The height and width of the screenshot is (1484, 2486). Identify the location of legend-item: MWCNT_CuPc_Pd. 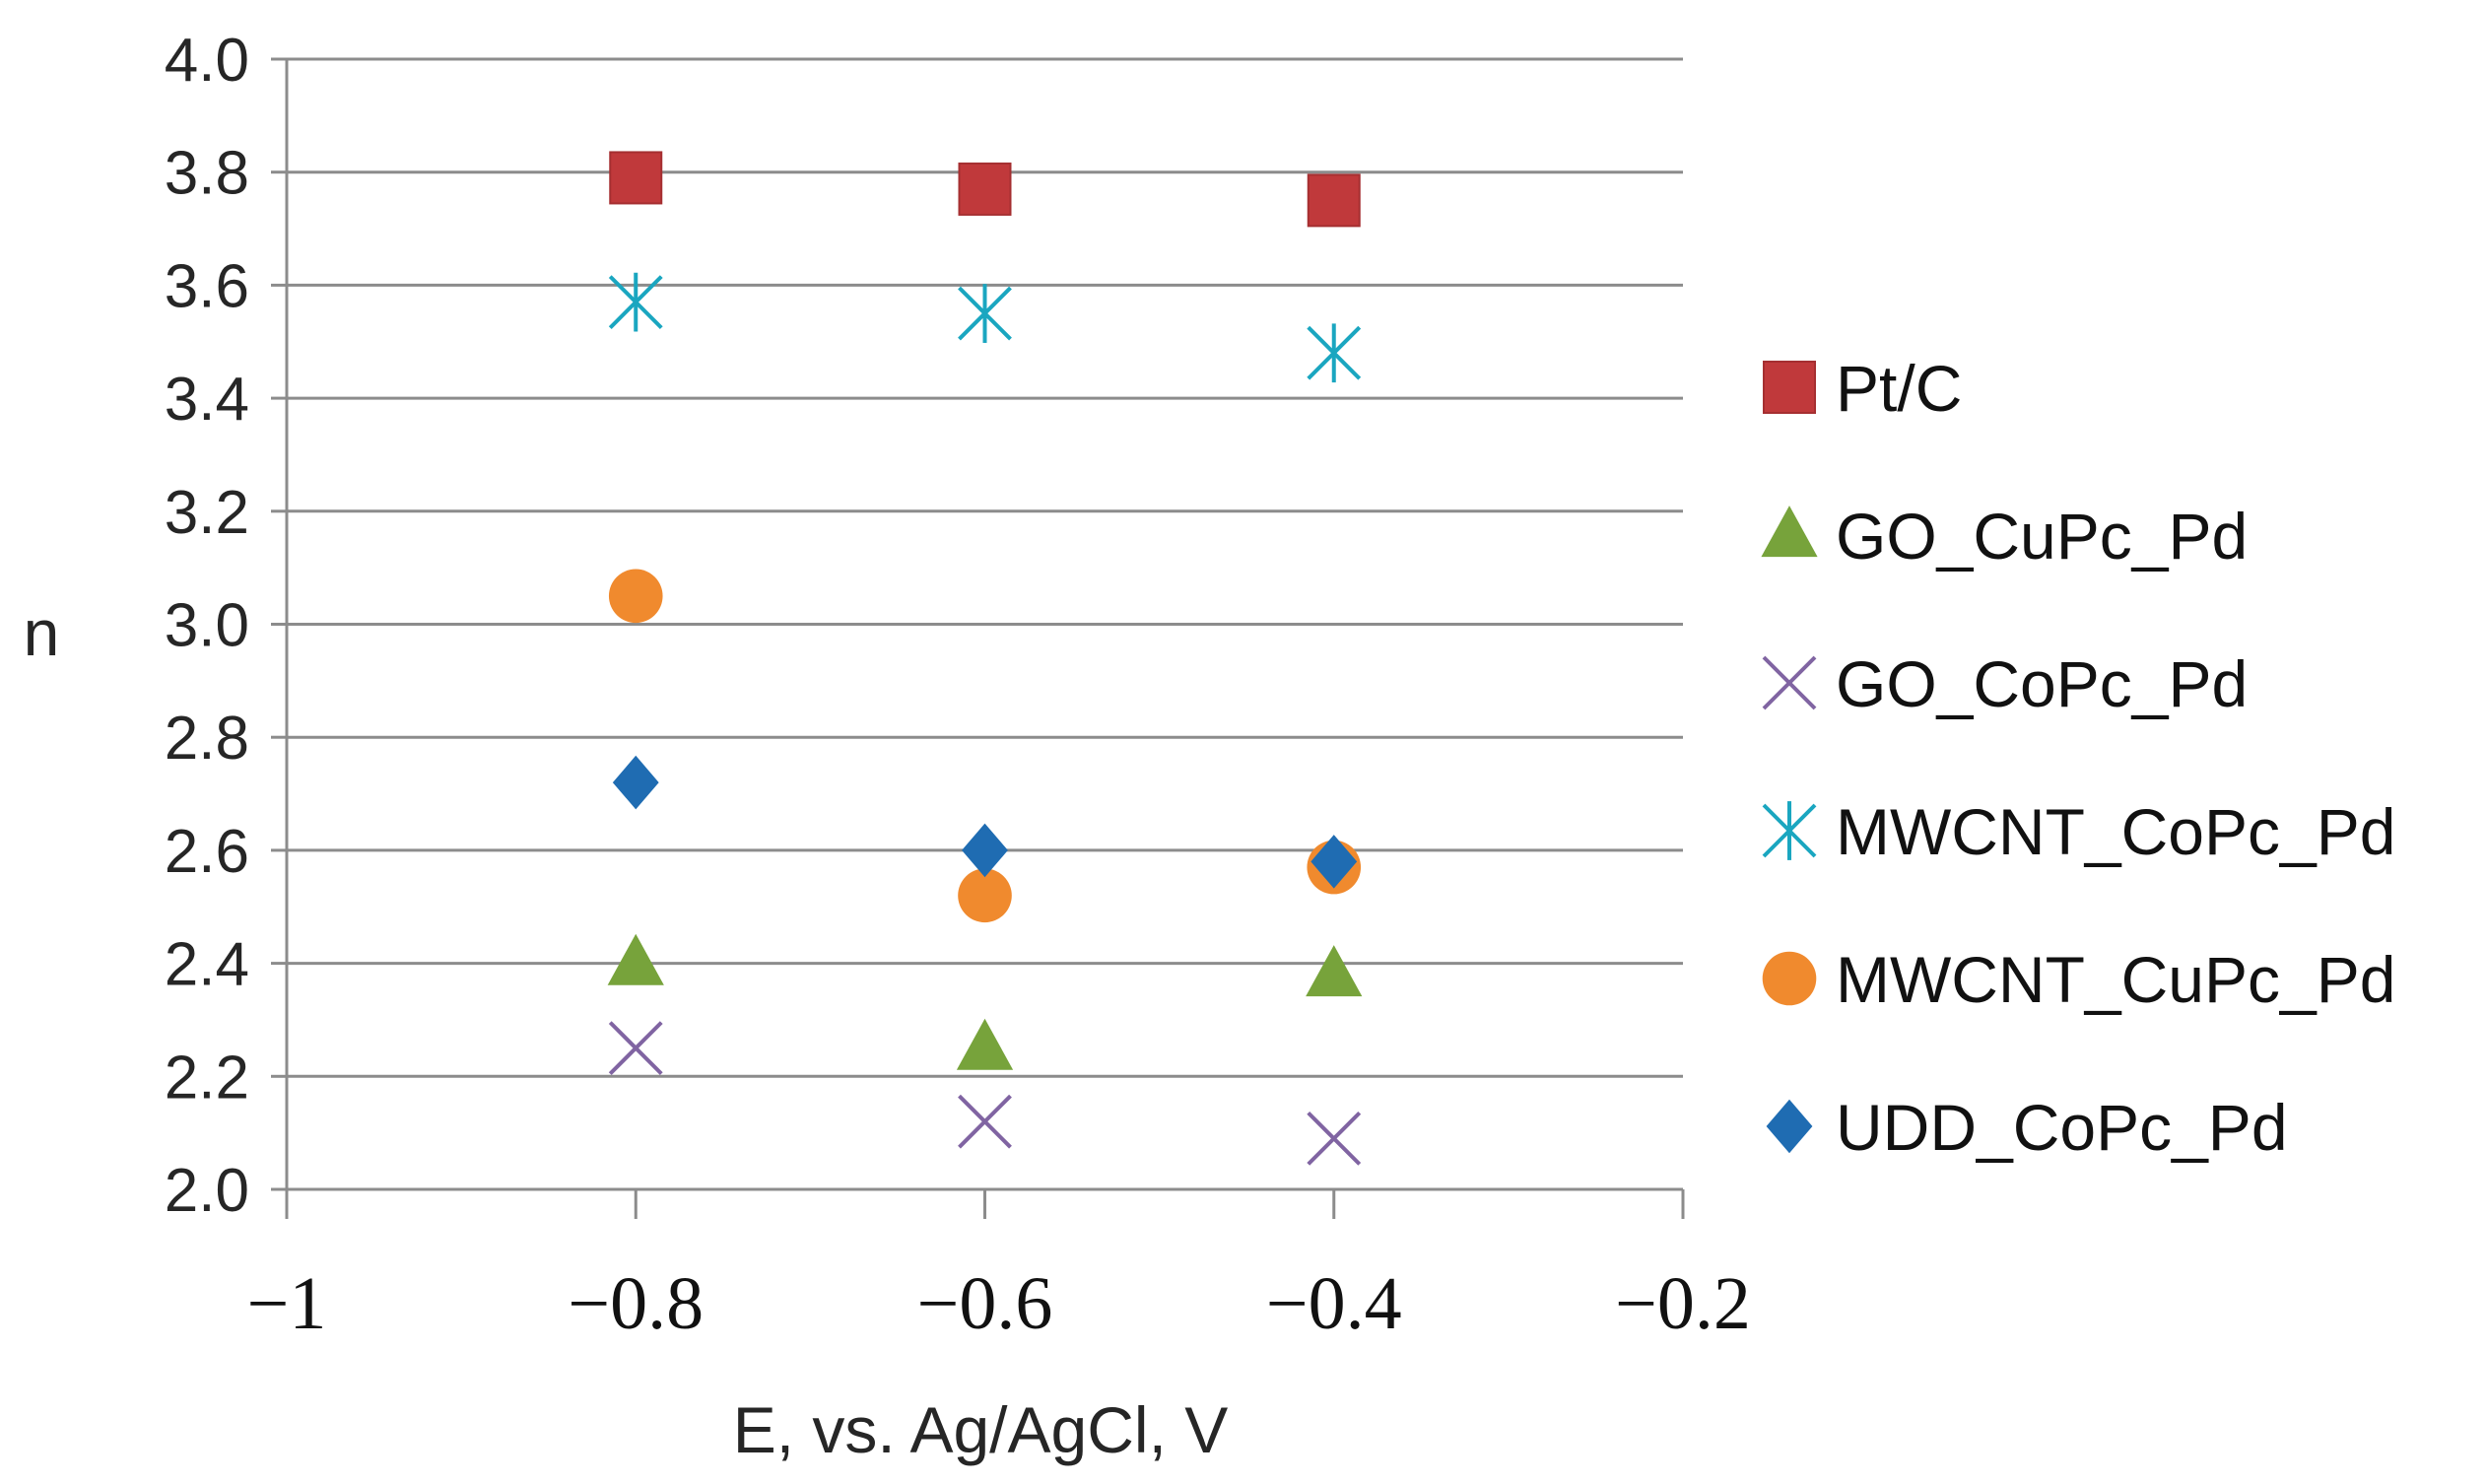
(2078, 979).